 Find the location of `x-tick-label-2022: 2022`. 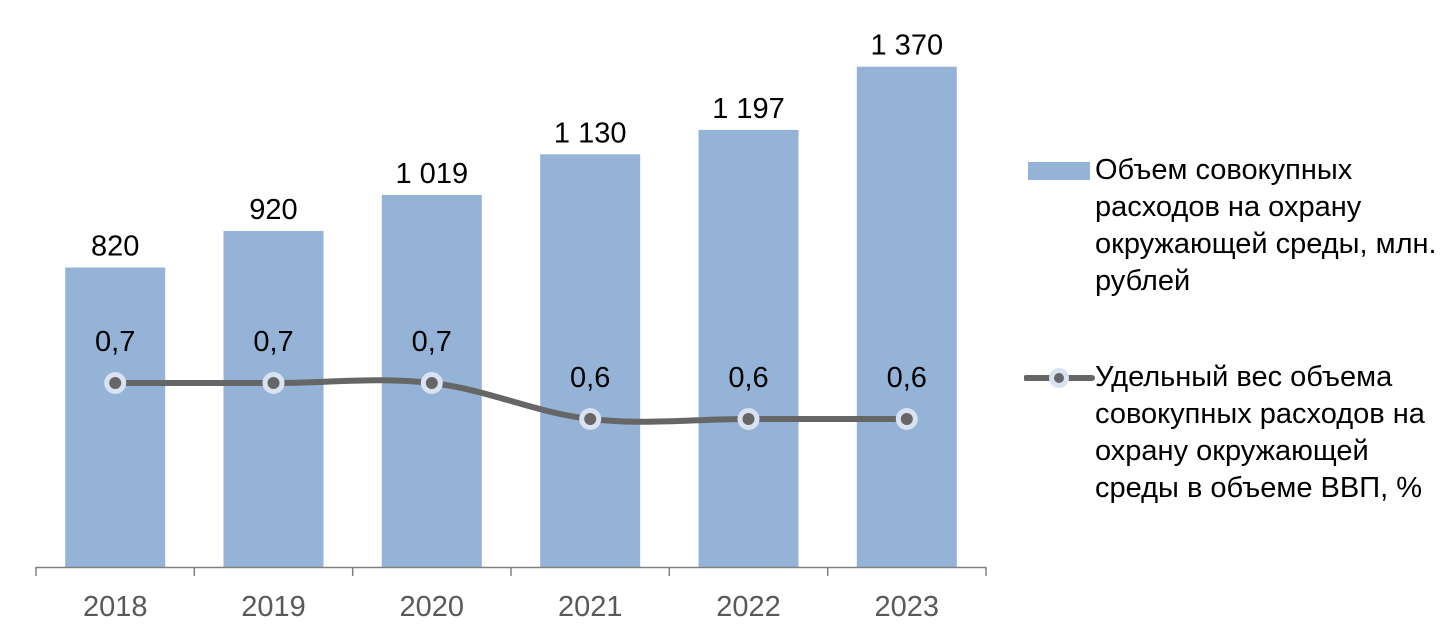

x-tick-label-2022: 2022 is located at coordinates (748, 607).